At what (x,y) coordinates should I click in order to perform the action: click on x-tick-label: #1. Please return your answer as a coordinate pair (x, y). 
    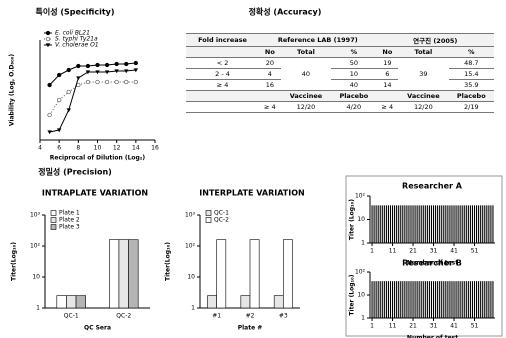
    Looking at the image, I should click on (216, 316).